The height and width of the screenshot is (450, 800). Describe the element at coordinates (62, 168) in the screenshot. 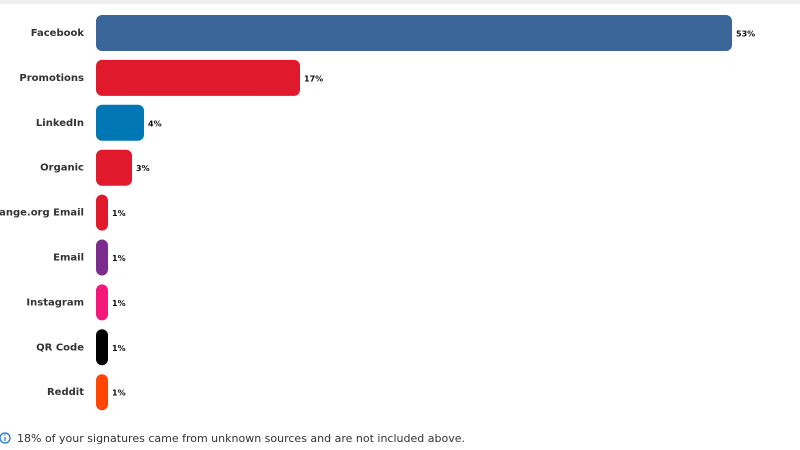

I see `category-label: Organic` at that location.